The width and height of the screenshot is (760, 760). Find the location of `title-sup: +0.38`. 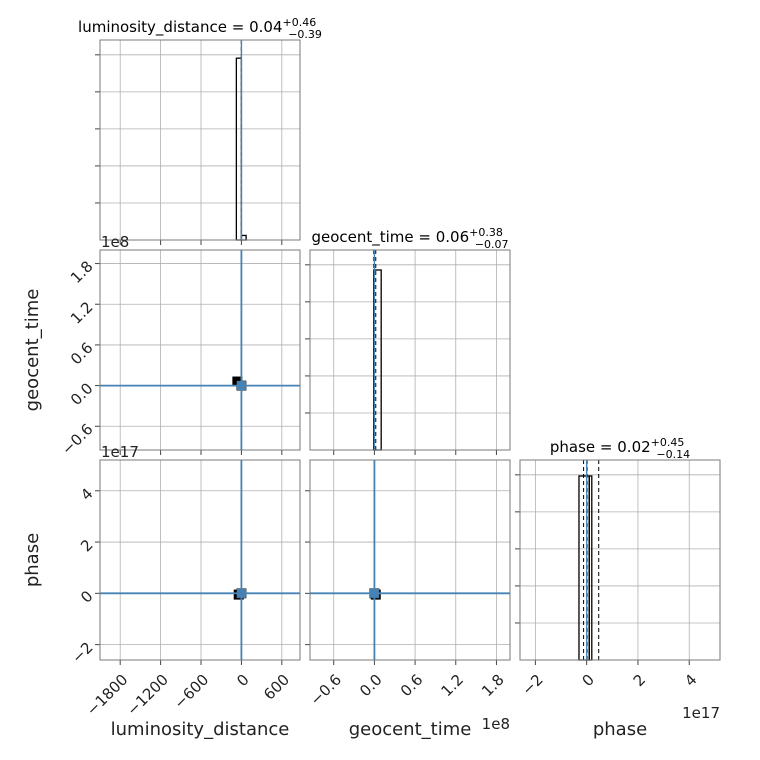

title-sup: +0.38 is located at coordinates (486, 232).